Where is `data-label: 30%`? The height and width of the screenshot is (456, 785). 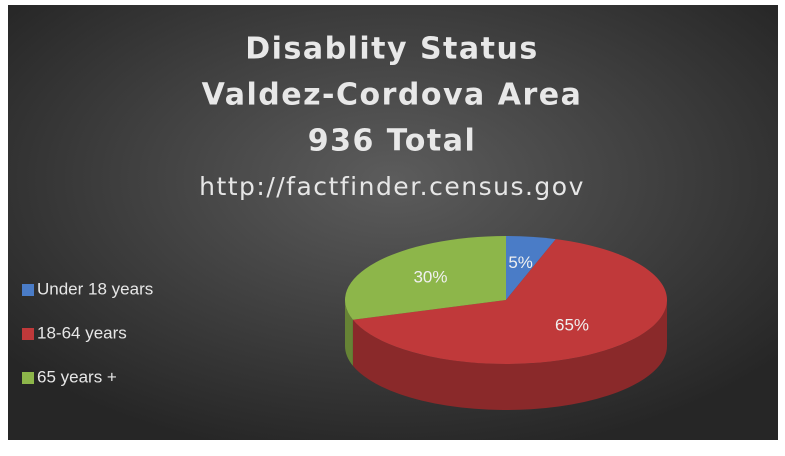 data-label: 30% is located at coordinates (430, 277).